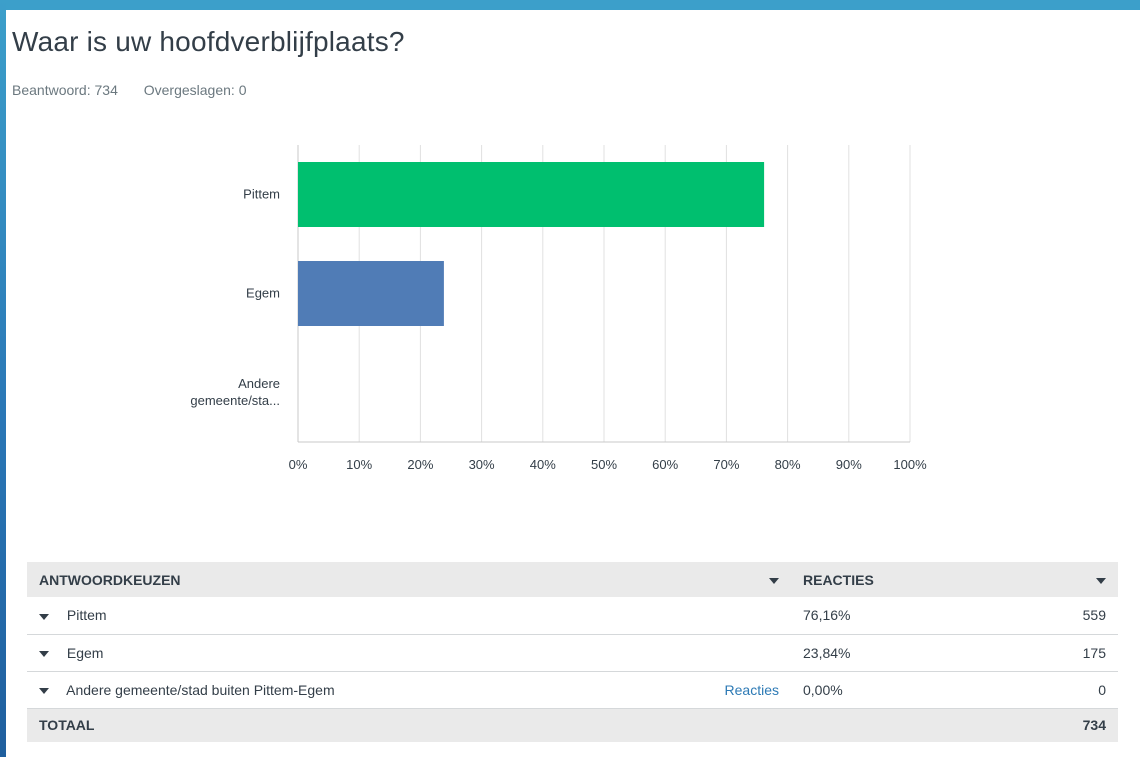 Image resolution: width=1140 pixels, height=757 pixels. What do you see at coordinates (409, 652) in the screenshot?
I see `choice-cell: Egem` at bounding box center [409, 652].